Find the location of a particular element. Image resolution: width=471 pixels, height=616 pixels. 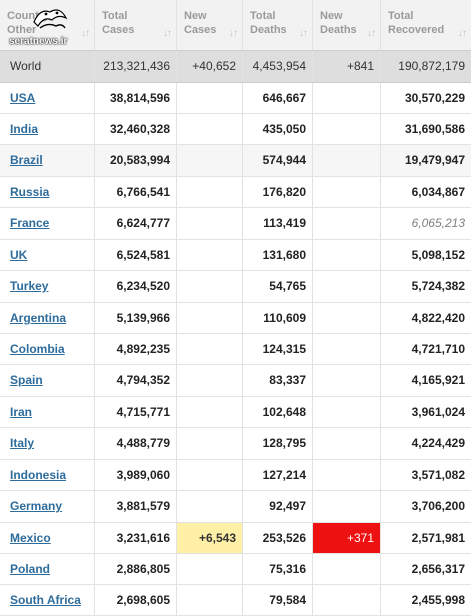

column-header-total-deaths-line1: Total is located at coordinates (263, 16).